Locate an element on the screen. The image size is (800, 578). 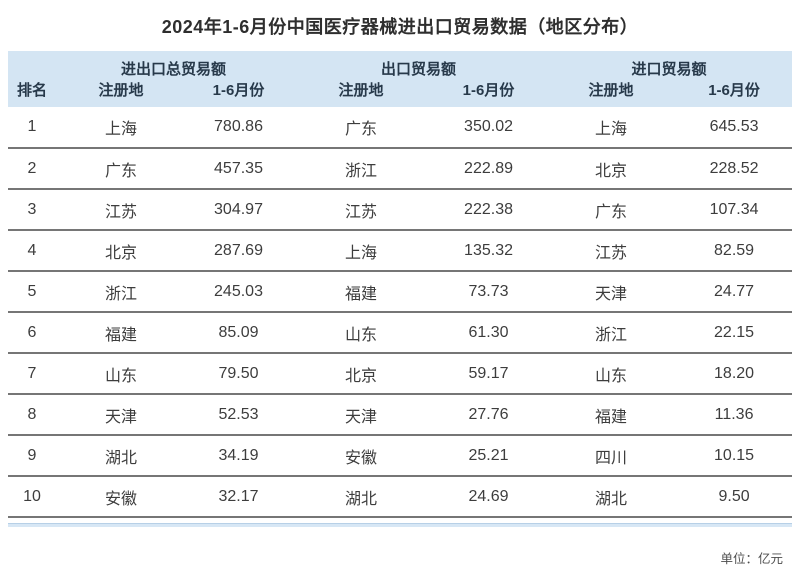
total-region-cell: 广东 is located at coordinates (121, 168).